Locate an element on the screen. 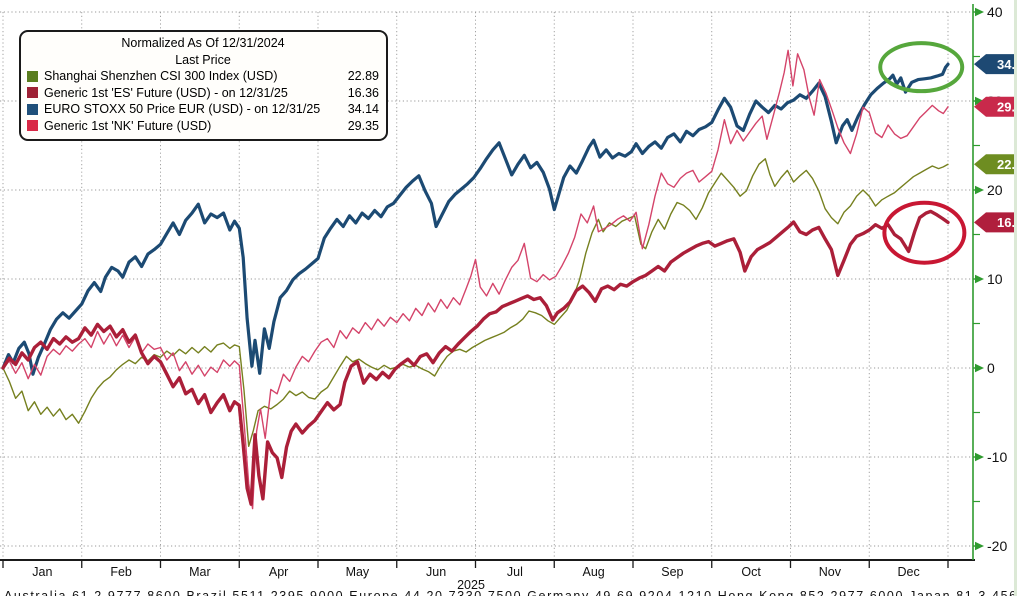 Image resolution: width=1017 pixels, height=596 pixels. last-price-badge-text: 29.35 is located at coordinates (1007, 106).